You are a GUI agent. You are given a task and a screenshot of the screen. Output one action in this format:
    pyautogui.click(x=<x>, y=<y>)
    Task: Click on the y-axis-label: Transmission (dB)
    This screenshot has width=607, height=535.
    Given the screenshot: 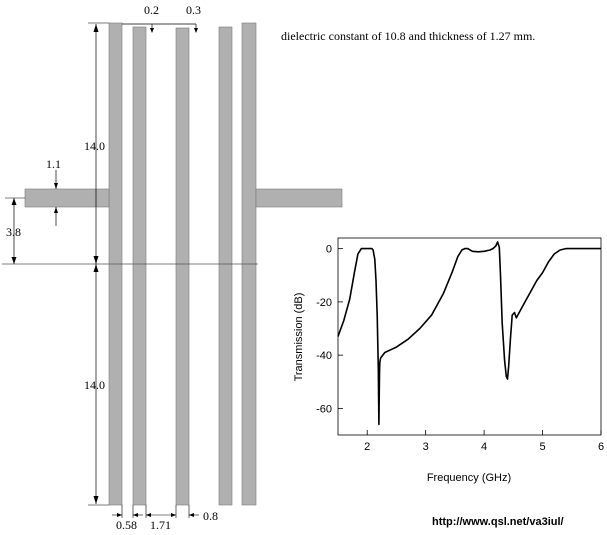 What is the action you would take?
    pyautogui.click(x=299, y=337)
    